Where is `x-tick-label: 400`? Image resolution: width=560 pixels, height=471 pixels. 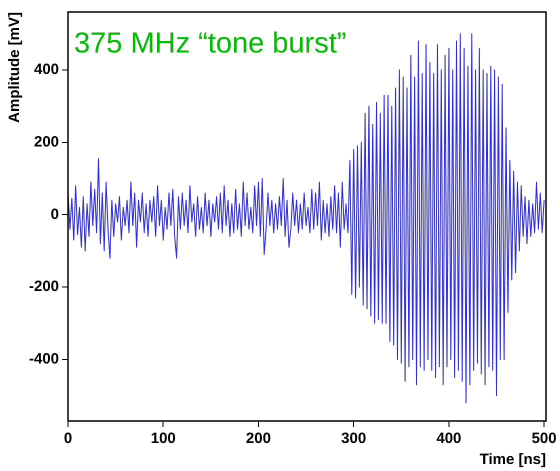 x-tick-label: 400 is located at coordinates (449, 439).